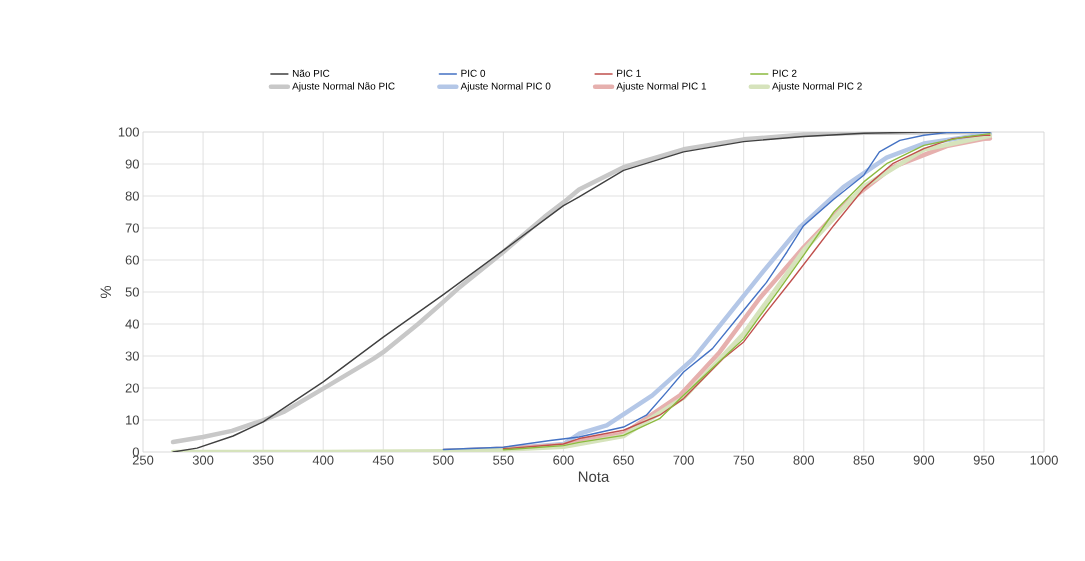 This screenshot has height=561, width=1085. I want to click on x-tick-label: 500, so click(443, 460).